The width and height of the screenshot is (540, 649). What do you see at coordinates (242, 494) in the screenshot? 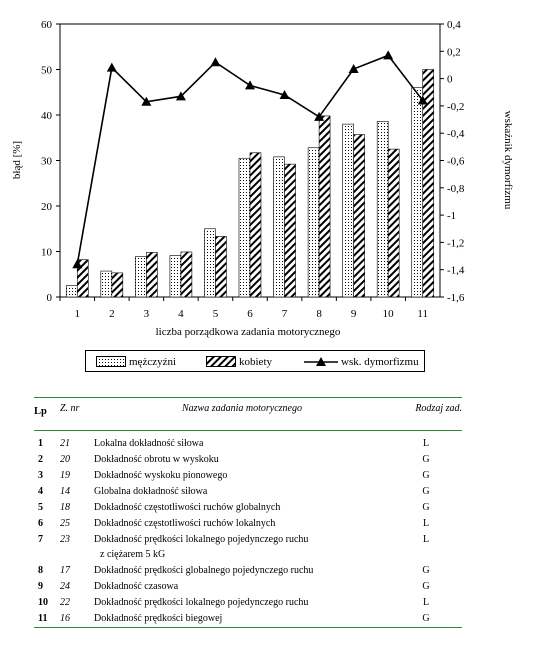
I see `cell-name: Globalna dokładność siłowa` at bounding box center [242, 494].